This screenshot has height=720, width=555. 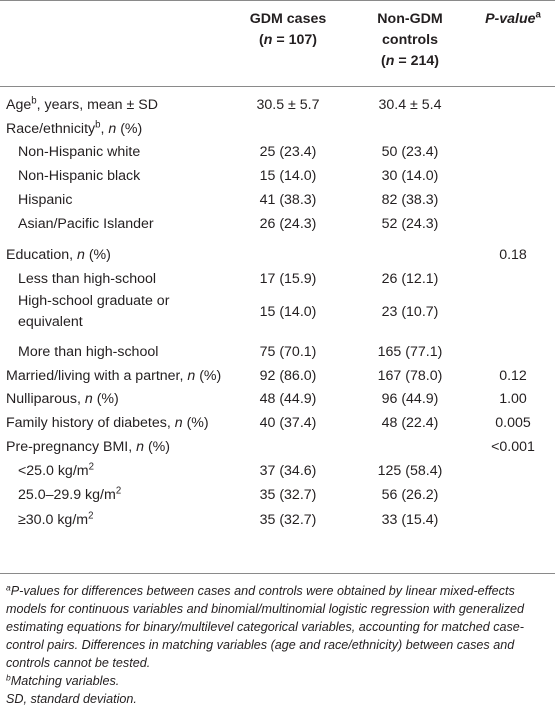 What do you see at coordinates (513, 447) in the screenshot?
I see `p-value-cell: <0.001` at bounding box center [513, 447].